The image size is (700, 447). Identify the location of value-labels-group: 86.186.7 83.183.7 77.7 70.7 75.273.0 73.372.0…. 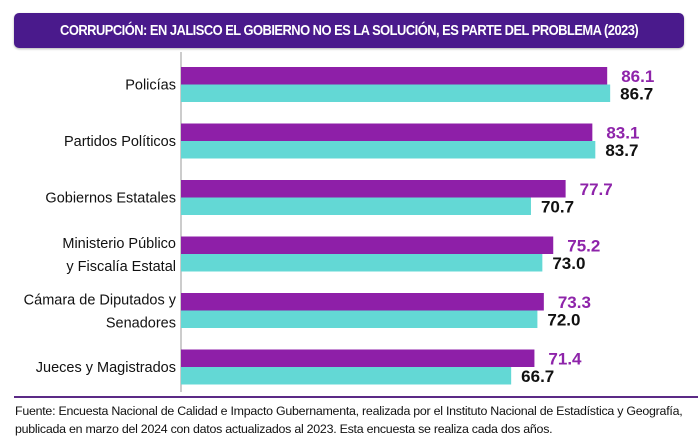
(587, 226).